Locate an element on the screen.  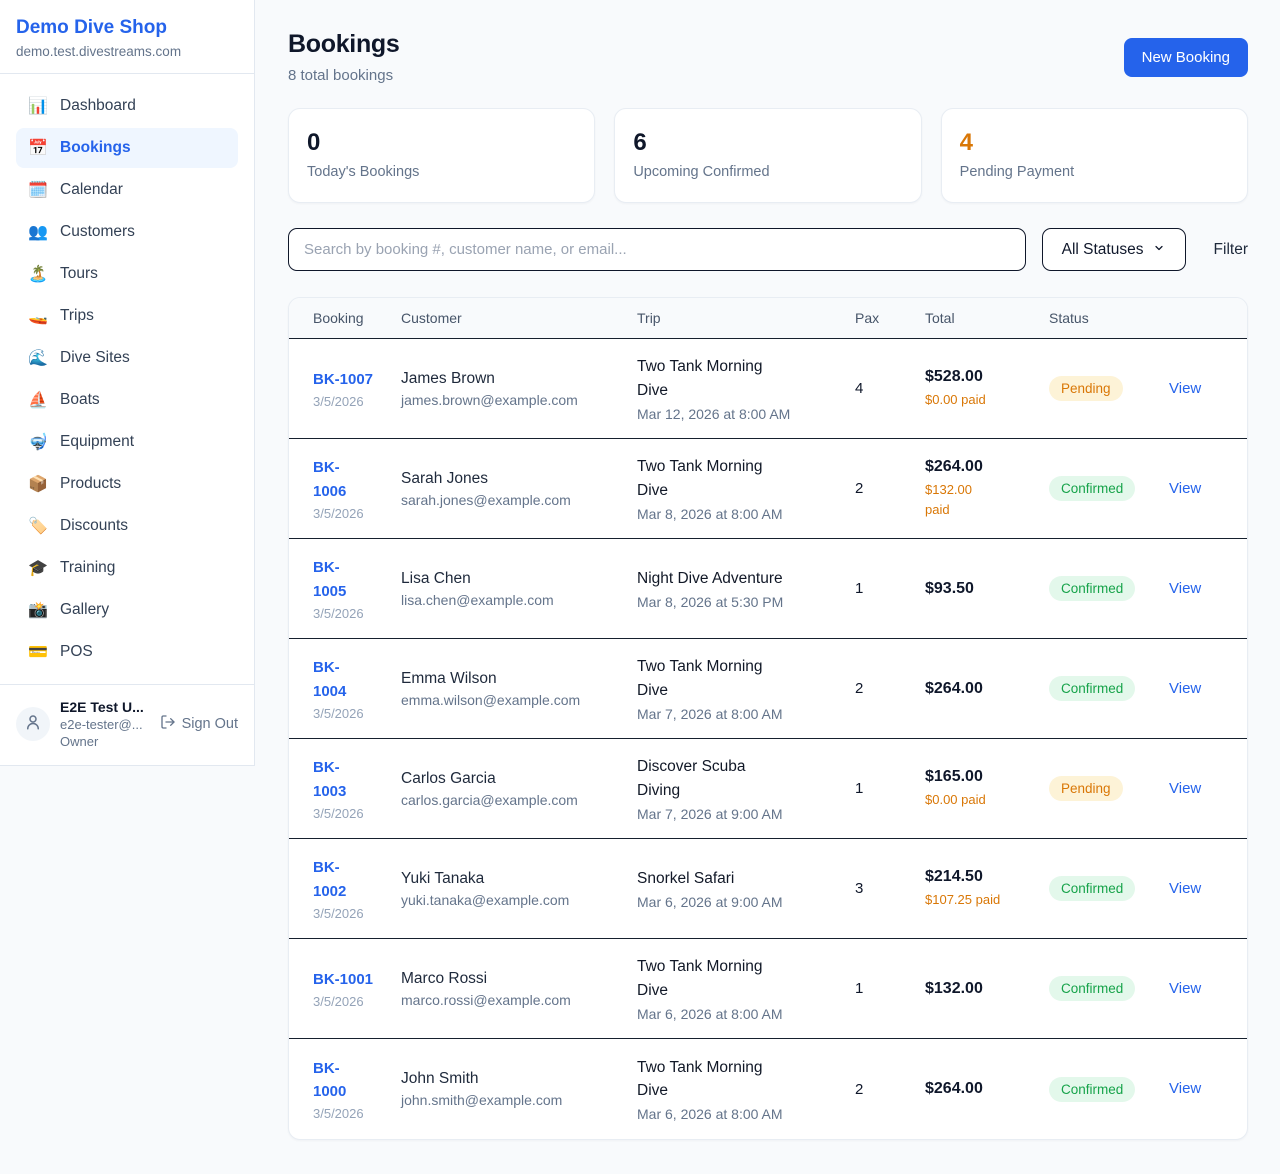
dashboard-icon: 📊 is located at coordinates (38, 106).